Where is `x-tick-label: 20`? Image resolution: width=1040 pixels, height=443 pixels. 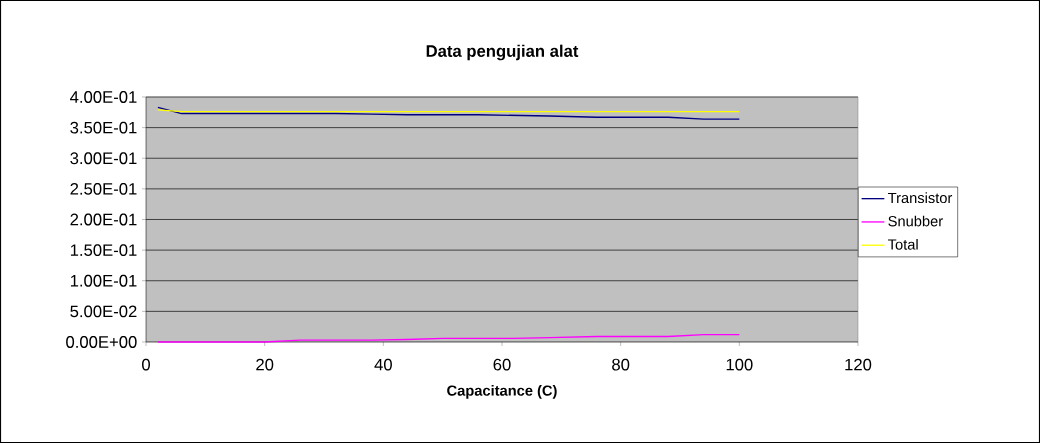
x-tick-label: 20 is located at coordinates (265, 364).